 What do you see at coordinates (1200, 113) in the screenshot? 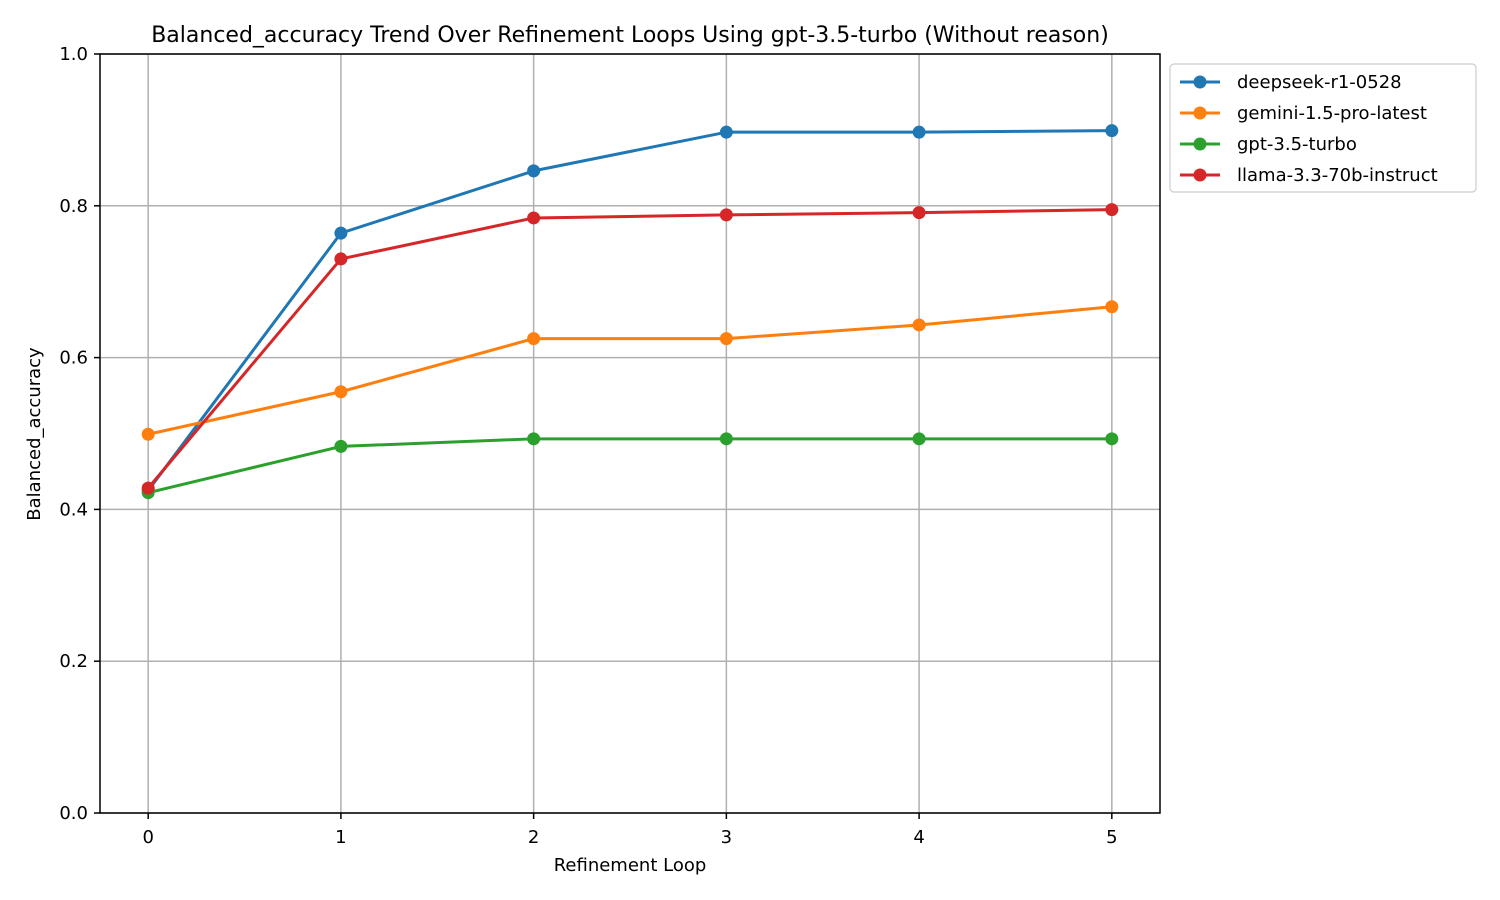
I see `legend-marker-gemini-1.5-pro-latest` at bounding box center [1200, 113].